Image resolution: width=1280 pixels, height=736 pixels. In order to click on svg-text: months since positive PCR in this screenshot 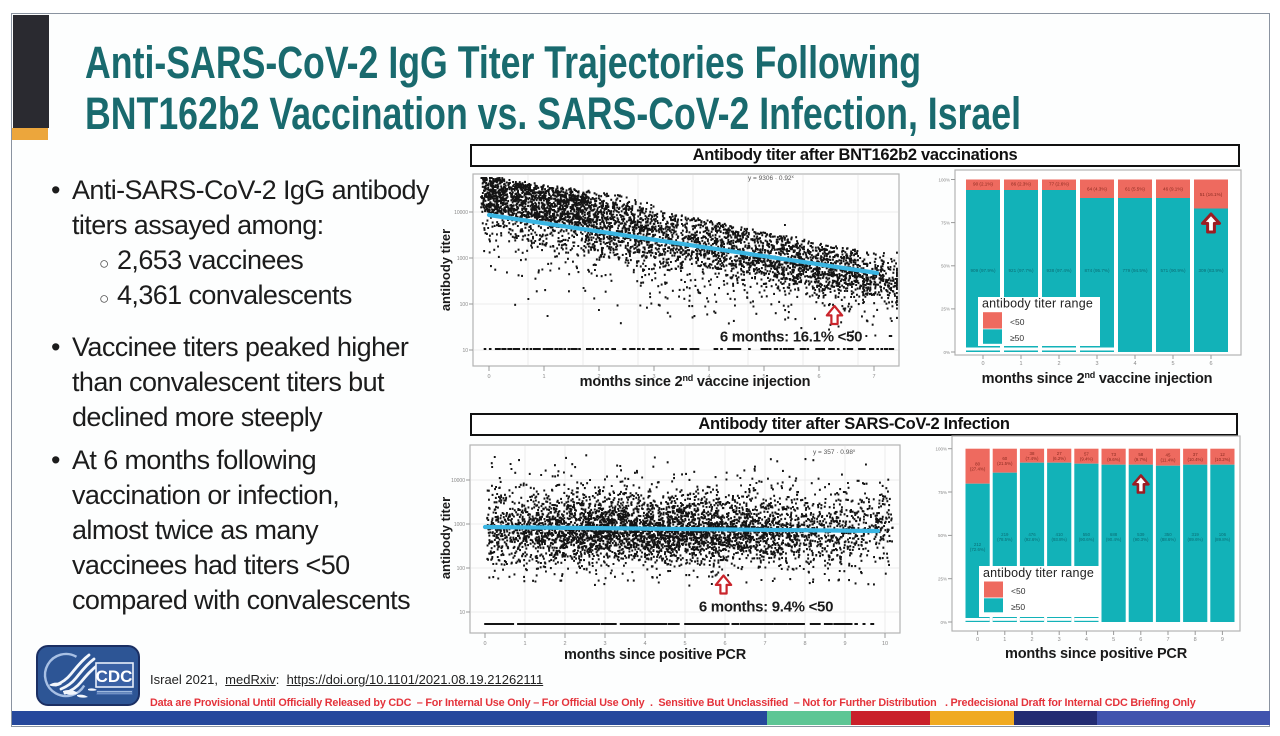, I will do `click(655, 655)`.